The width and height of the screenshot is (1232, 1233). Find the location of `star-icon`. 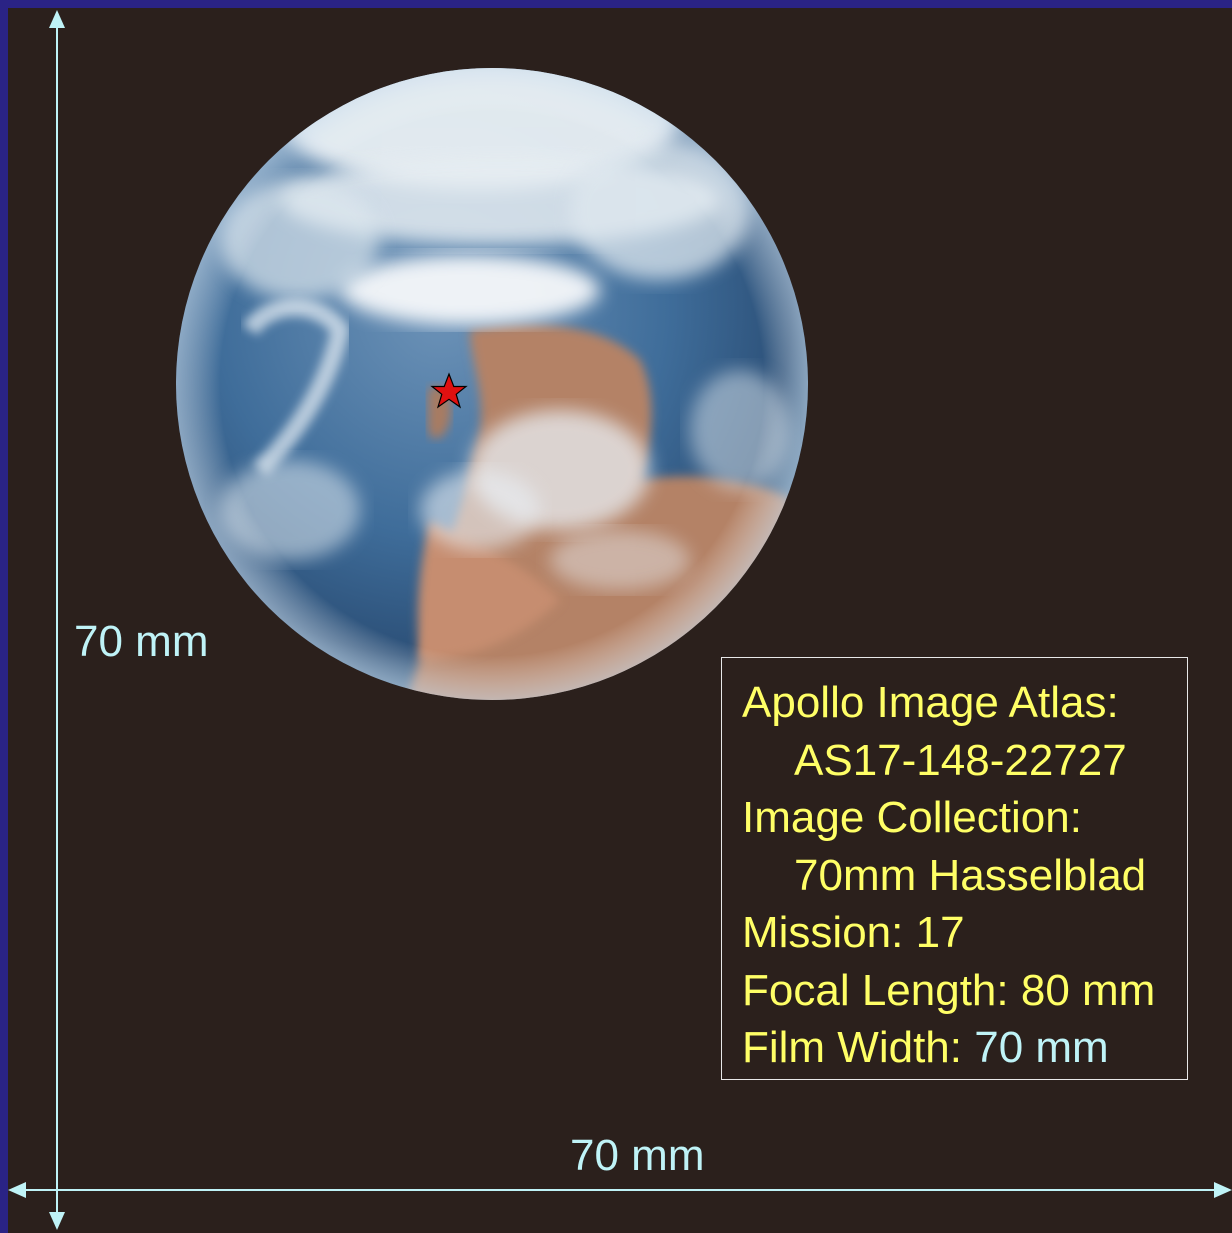

star-icon is located at coordinates (449, 390).